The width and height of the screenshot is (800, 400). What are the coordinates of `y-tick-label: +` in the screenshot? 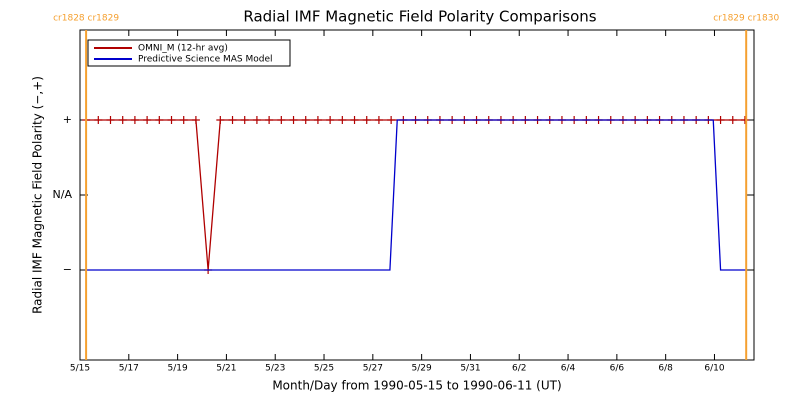 It's located at (67, 119).